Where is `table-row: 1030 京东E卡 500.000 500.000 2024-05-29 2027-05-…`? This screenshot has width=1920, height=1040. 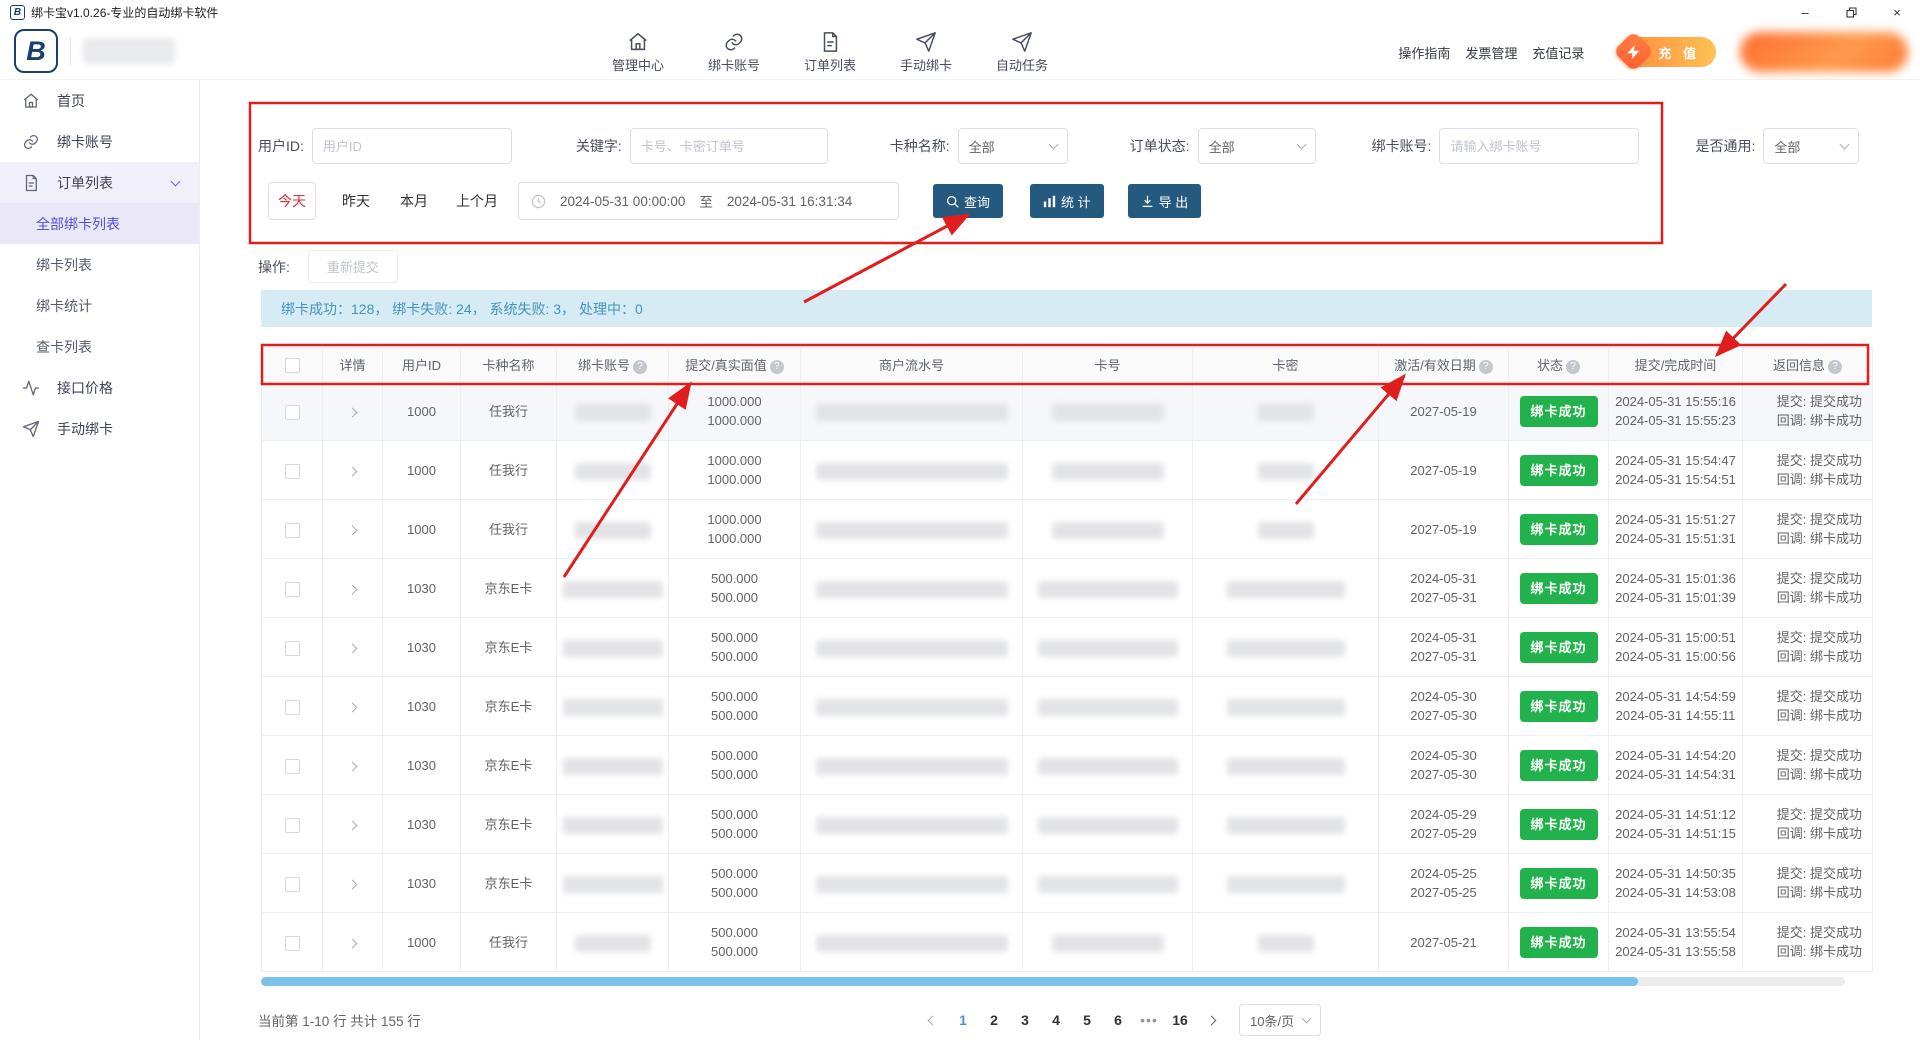 table-row: 1030 京东E卡 500.000 500.000 2024-05-29 2027-05-… is located at coordinates (1067, 824).